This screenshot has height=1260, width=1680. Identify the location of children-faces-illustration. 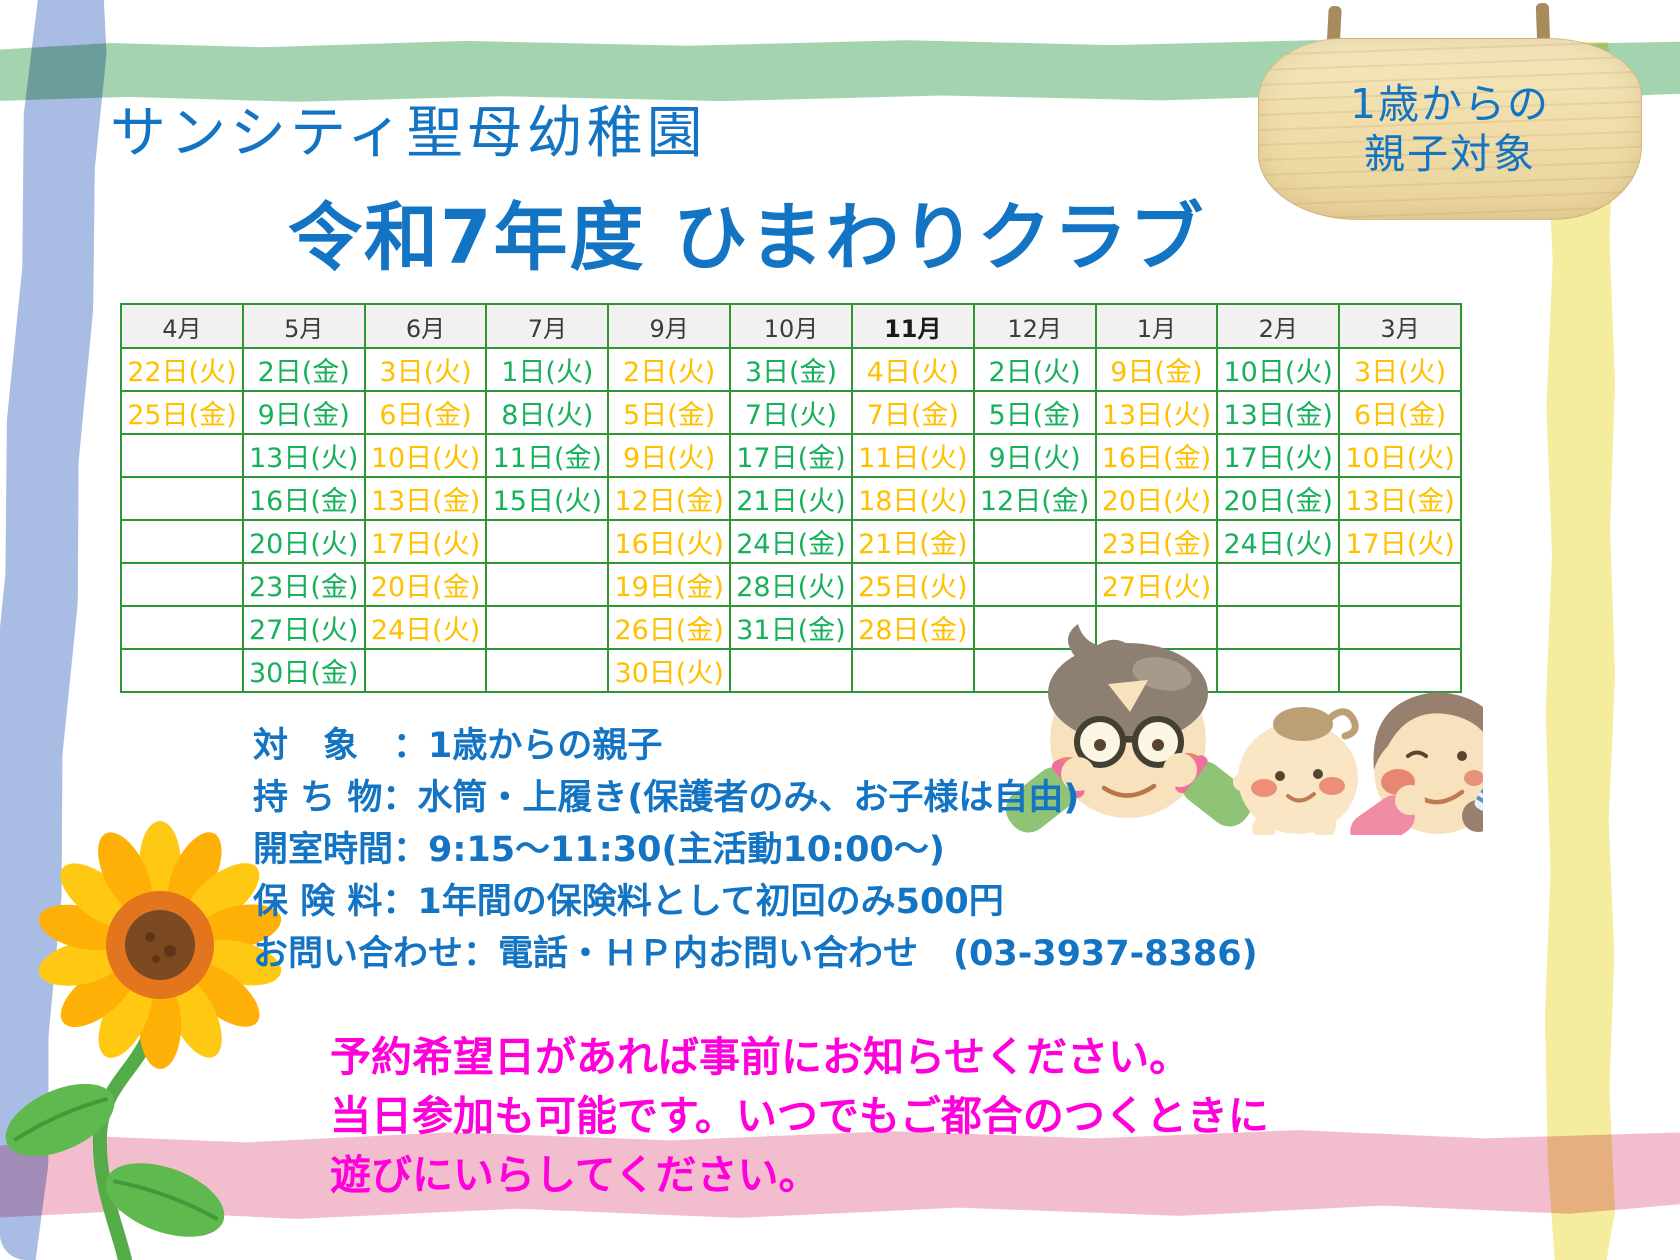
(1244, 729).